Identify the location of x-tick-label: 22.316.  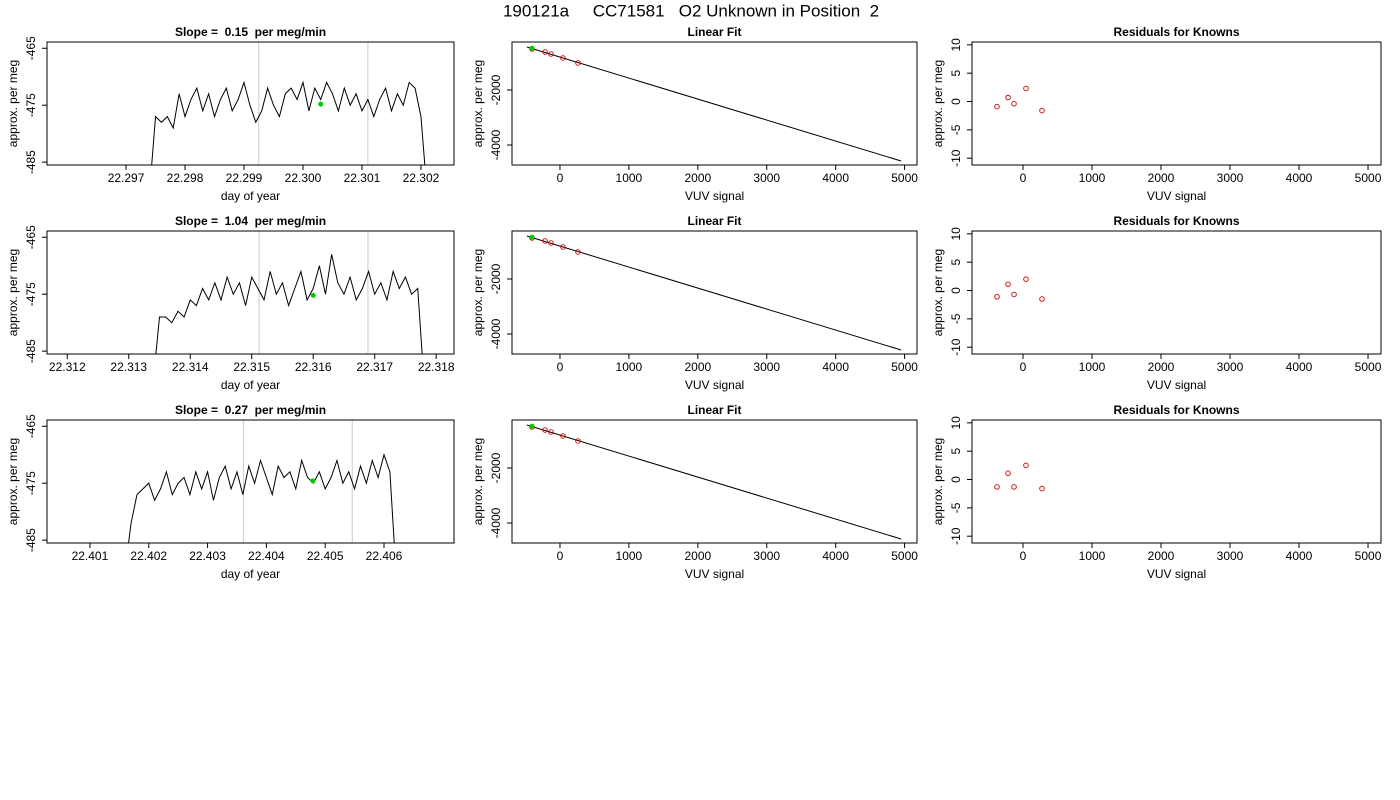
(313, 367).